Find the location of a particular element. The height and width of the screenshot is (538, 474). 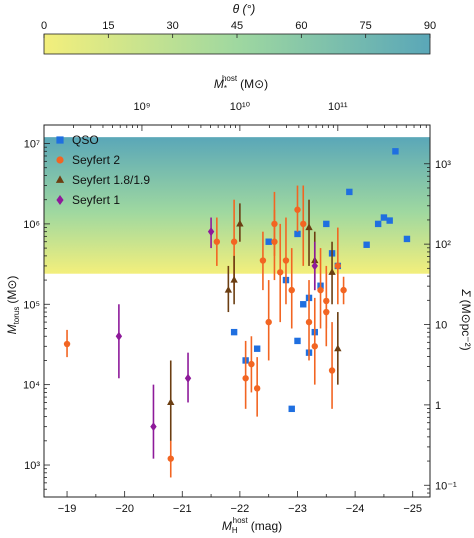

right-axis-label: Σ(M⊙pc⁻²) is located at coordinates (466, 319).